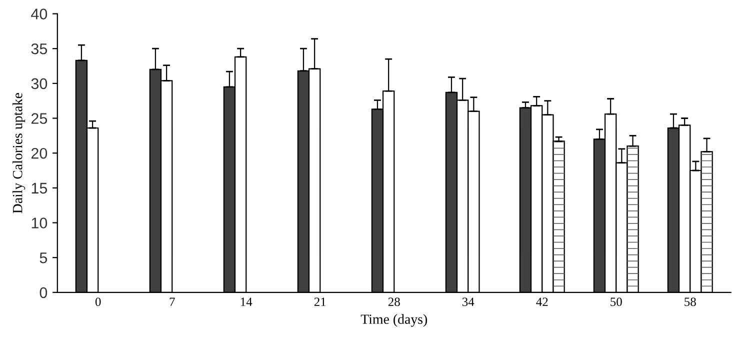 The width and height of the screenshot is (736, 344). What do you see at coordinates (39, 118) in the screenshot?
I see `y-tick-label: 25` at bounding box center [39, 118].